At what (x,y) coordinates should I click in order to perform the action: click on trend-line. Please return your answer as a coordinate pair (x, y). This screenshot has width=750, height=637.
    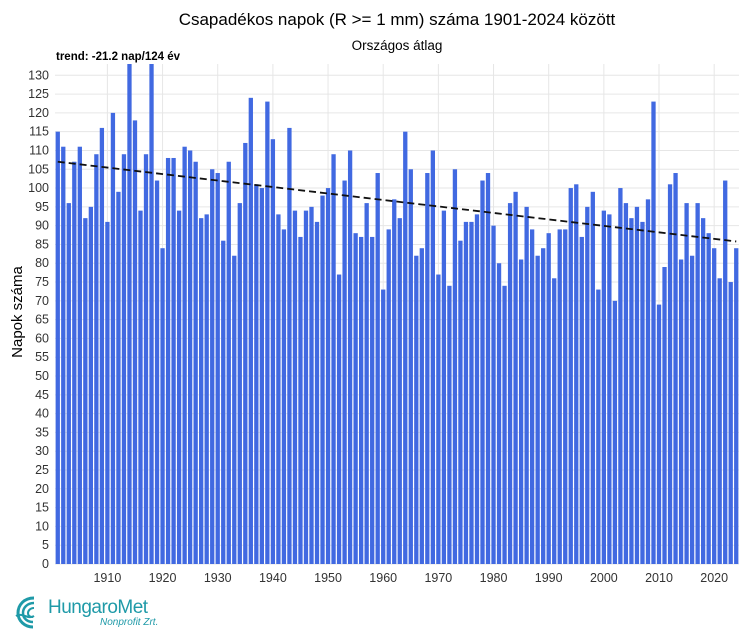
    Looking at the image, I should click on (397, 201).